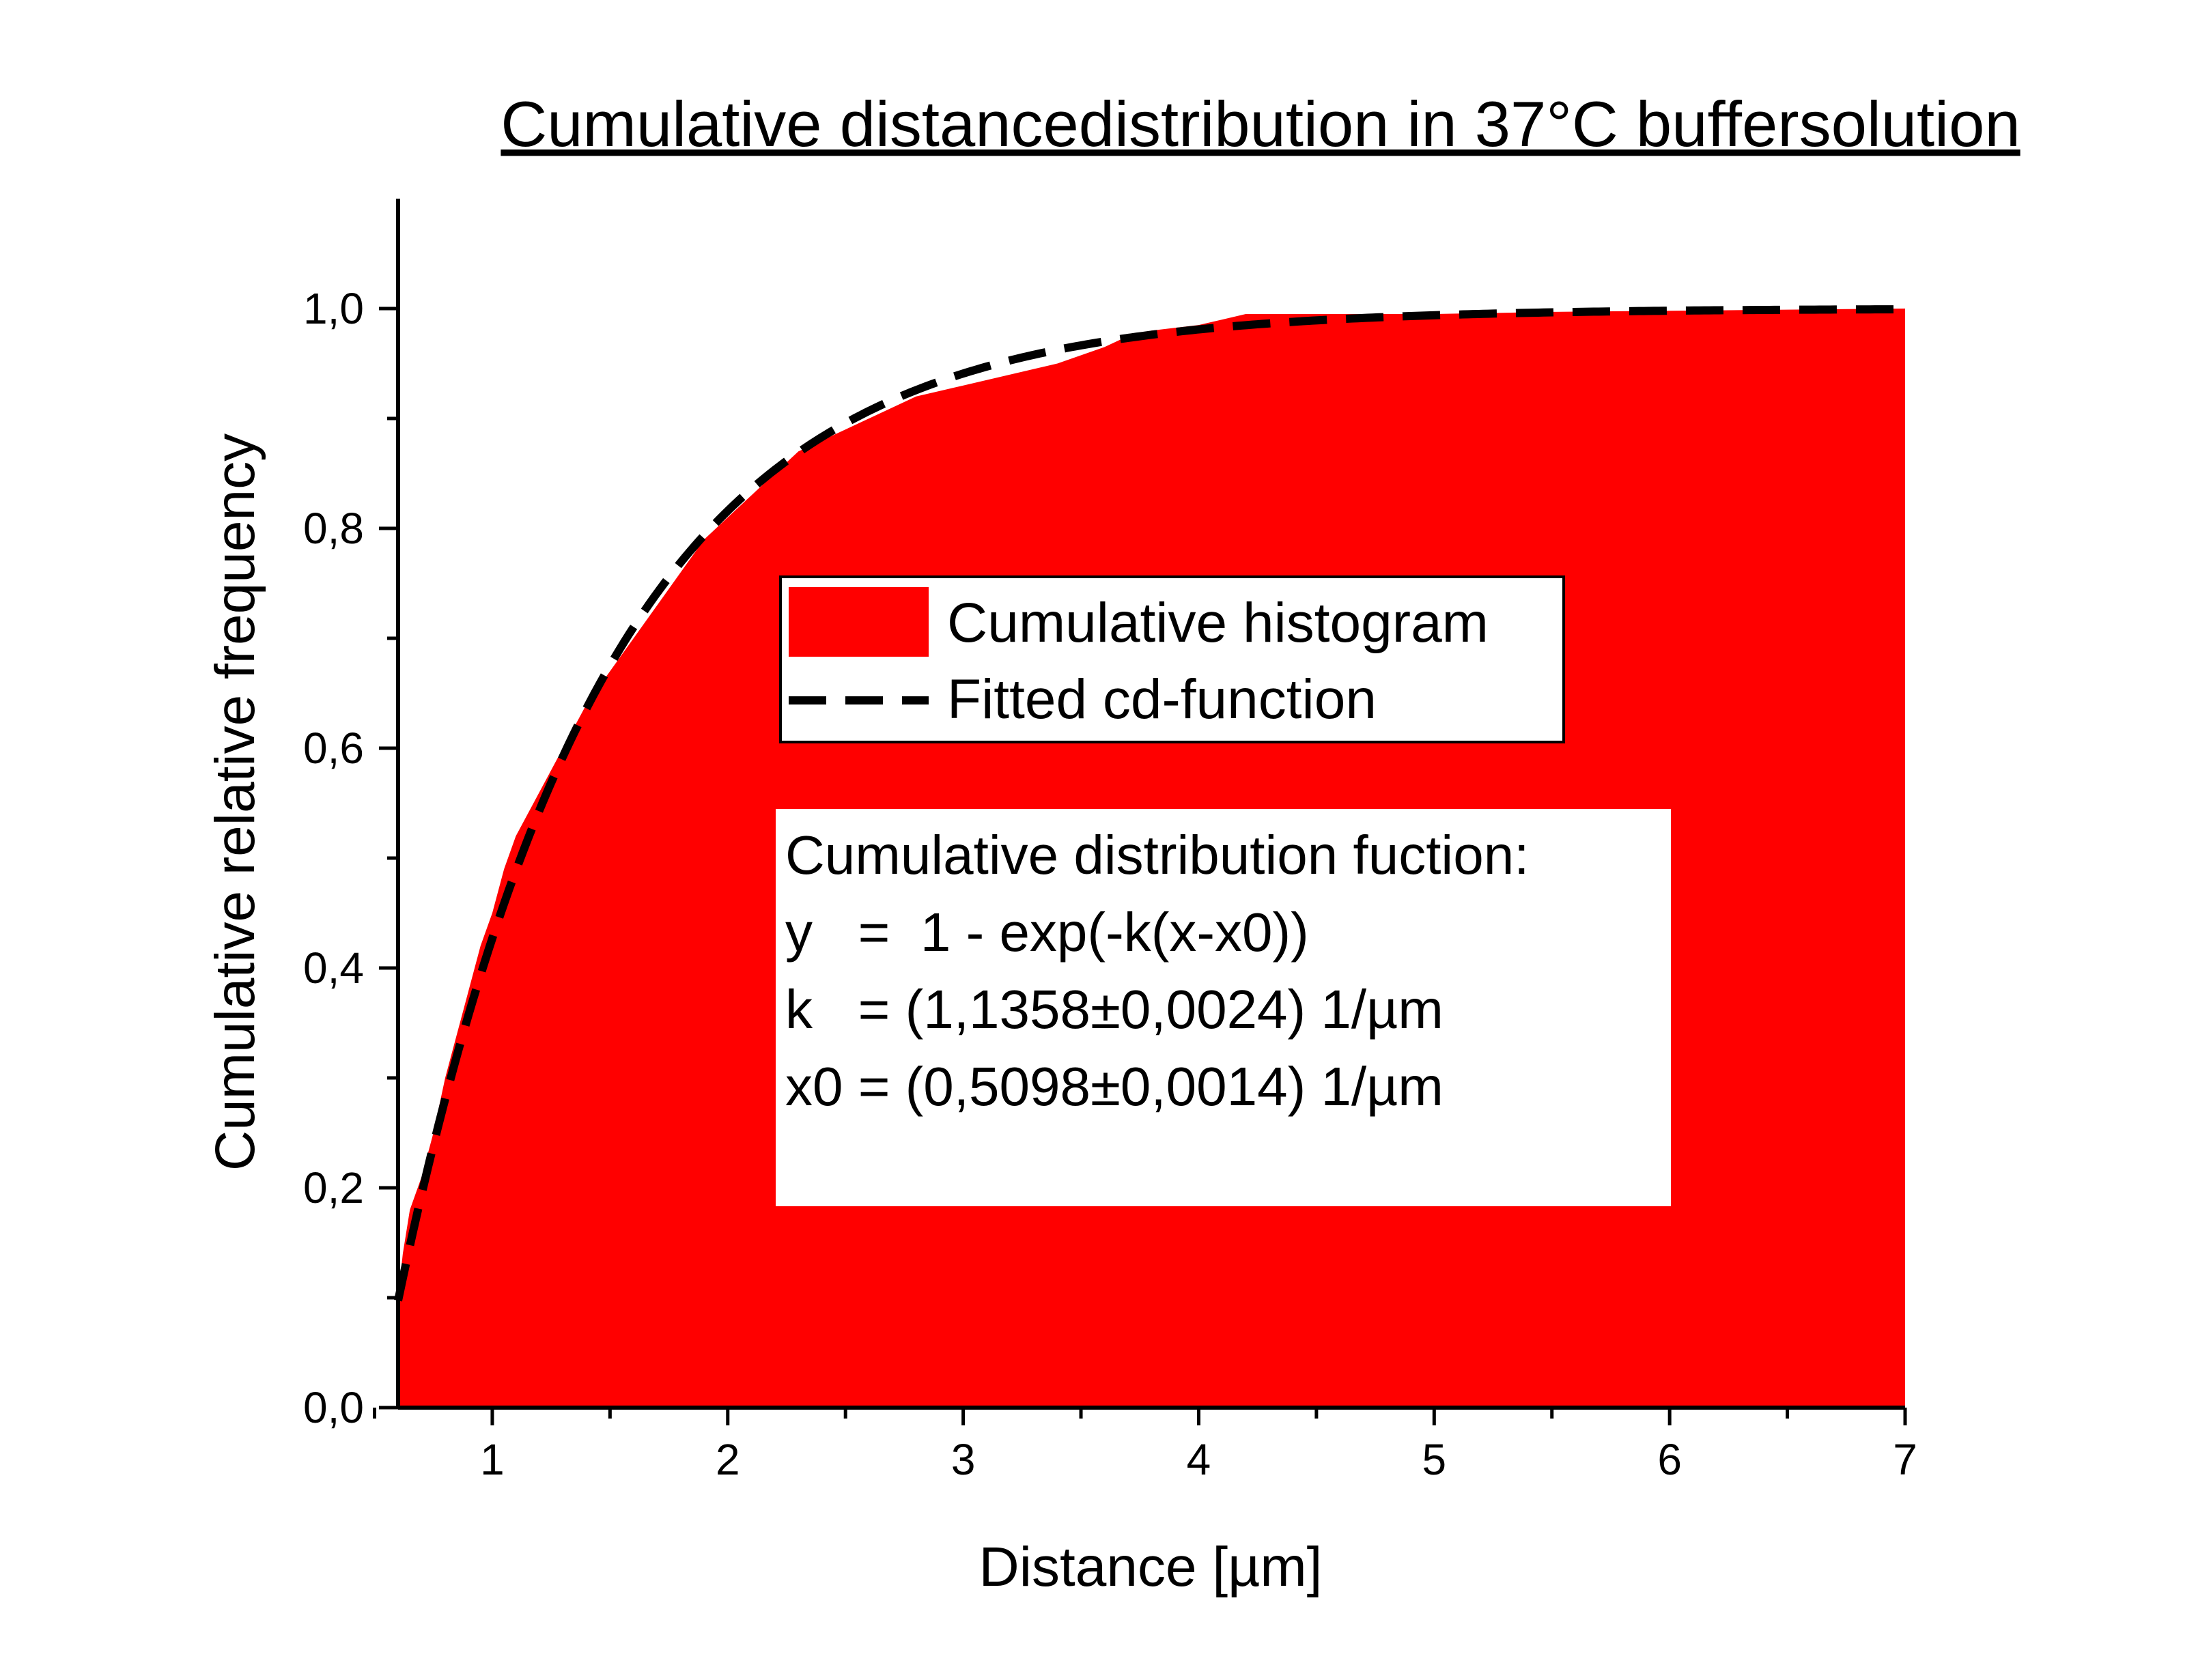 This screenshot has height=1680, width=2196. Describe the element at coordinates (1047, 932) in the screenshot. I see `formula-line-equation: y = 1 - exp(-k(x-x0))` at that location.